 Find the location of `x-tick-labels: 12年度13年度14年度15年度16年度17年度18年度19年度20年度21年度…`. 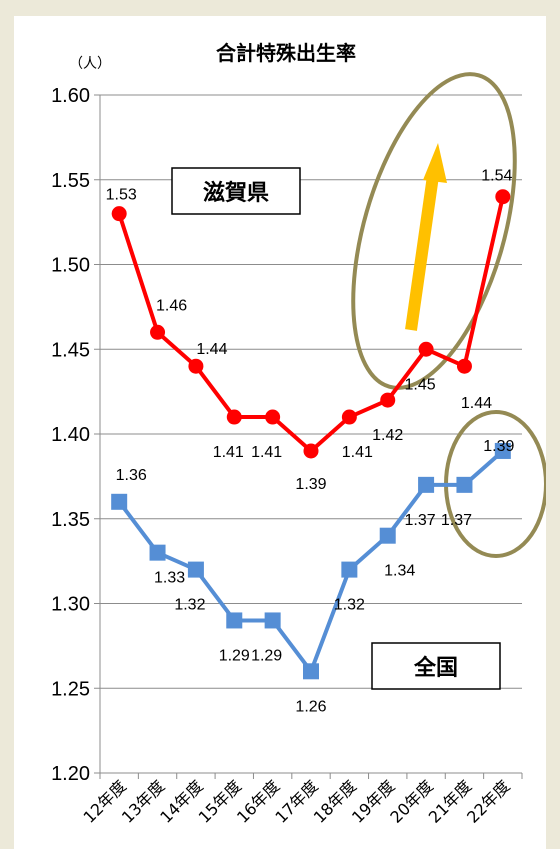

x-tick-labels: 12年度13年度14年度15年度16年度17年度18年度19年度20年度21年度… is located at coordinates (297, 801).